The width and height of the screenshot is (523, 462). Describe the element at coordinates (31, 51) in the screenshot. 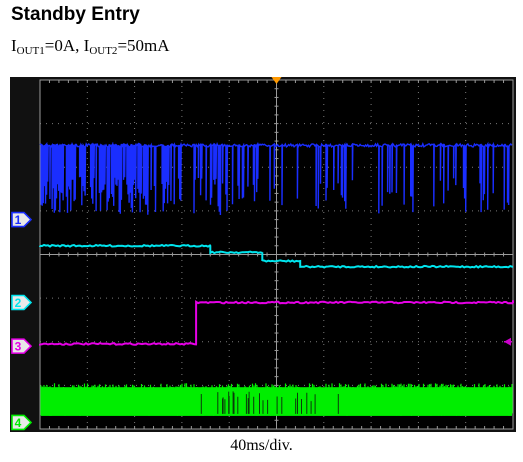

I see `iout1-subscript: OUT1` at that location.